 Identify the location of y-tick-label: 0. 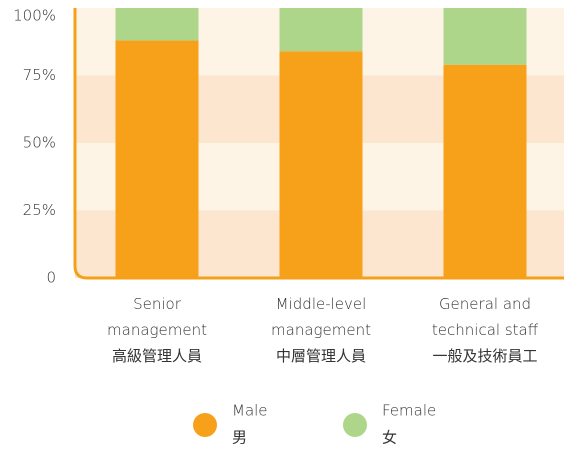
(51, 278).